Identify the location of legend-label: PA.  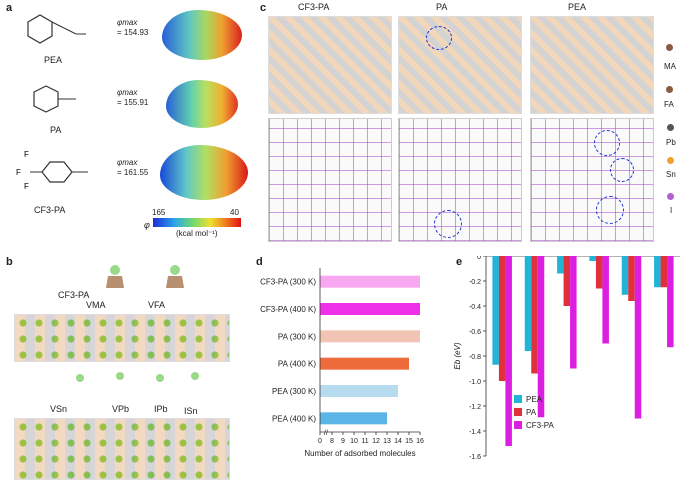
(531, 412).